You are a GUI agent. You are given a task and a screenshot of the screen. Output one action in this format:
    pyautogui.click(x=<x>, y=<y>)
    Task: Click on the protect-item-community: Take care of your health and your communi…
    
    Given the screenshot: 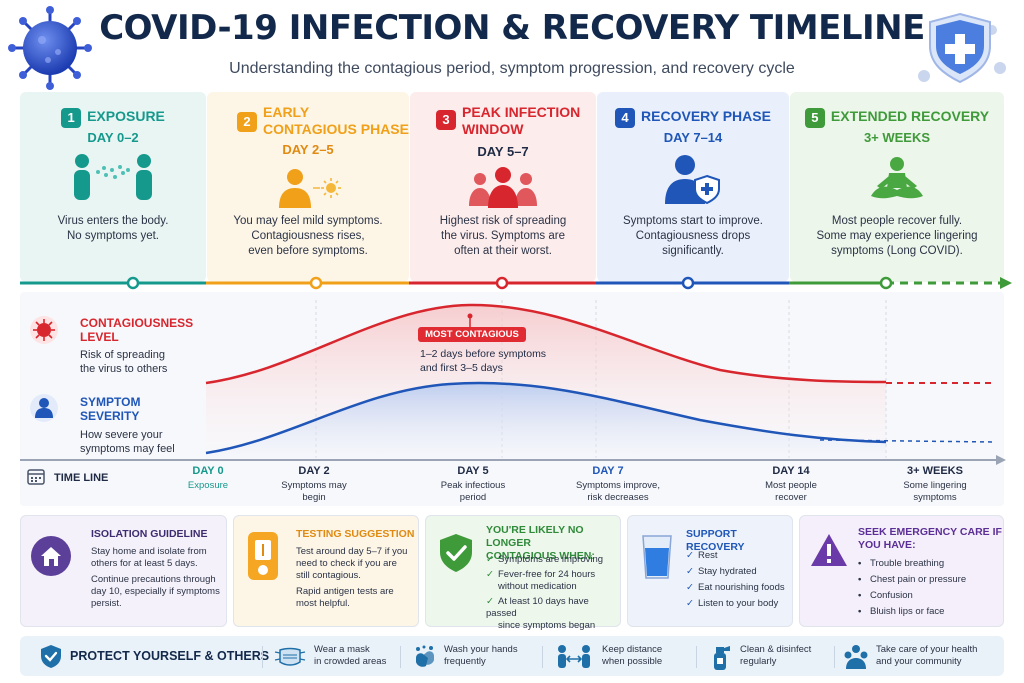 What is the action you would take?
    pyautogui.click(x=926, y=656)
    